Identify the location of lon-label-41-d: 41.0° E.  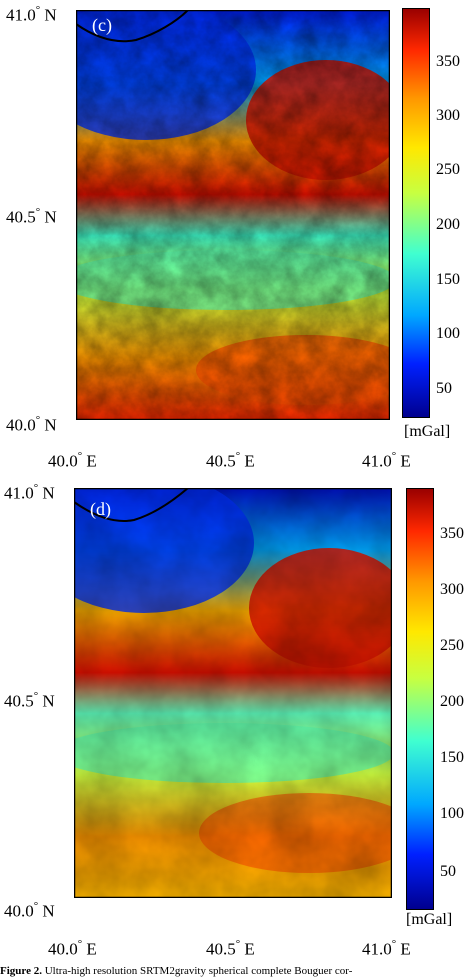
(386, 948).